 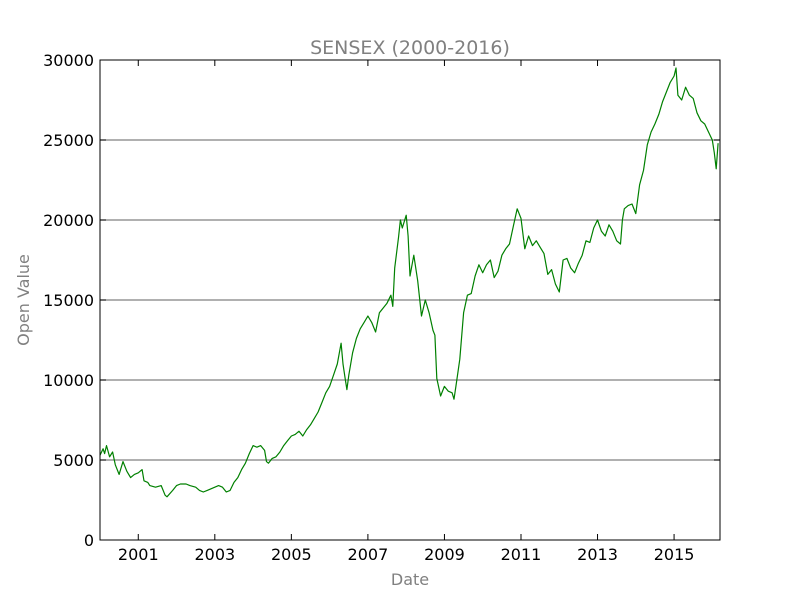 What do you see at coordinates (521, 554) in the screenshot?
I see `x-tick-label: 2011` at bounding box center [521, 554].